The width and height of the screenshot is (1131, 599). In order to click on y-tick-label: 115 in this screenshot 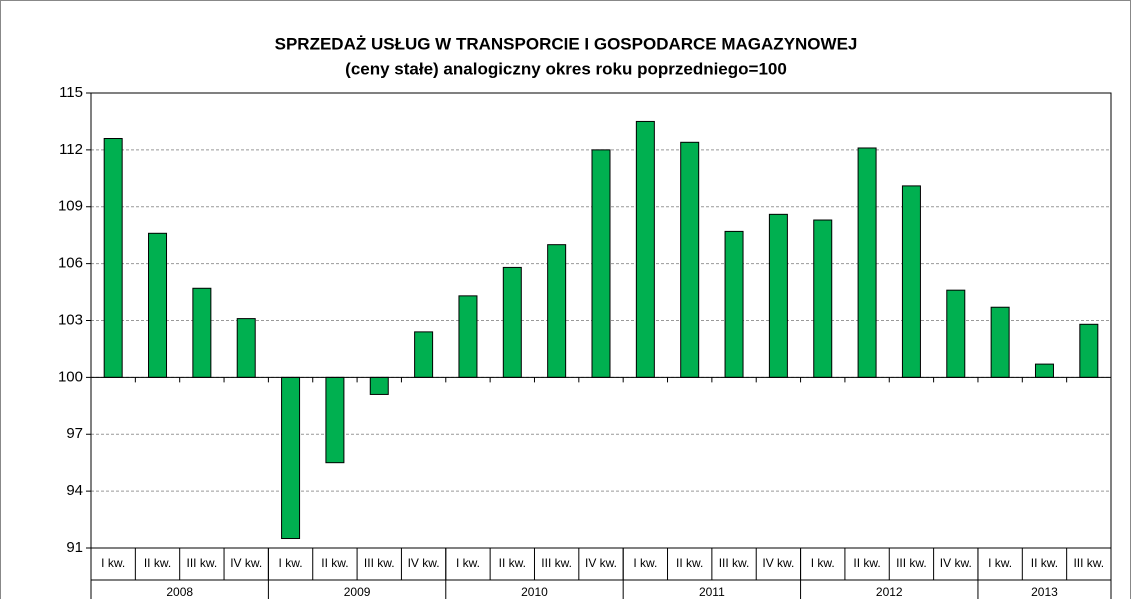, I will do `click(71, 92)`.